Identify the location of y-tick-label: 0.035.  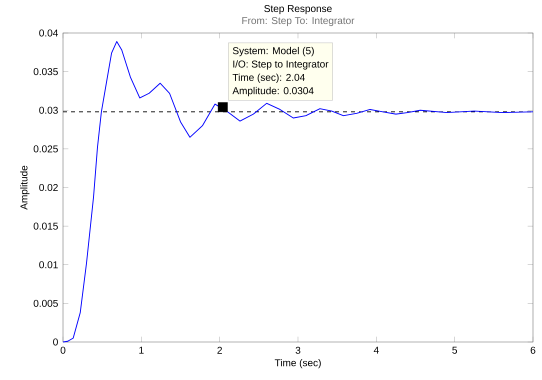
(46, 72).